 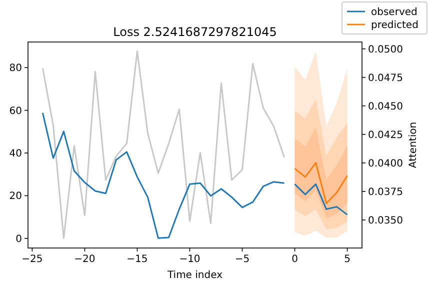 I want to click on x-tick-label: 5, so click(x=347, y=259).